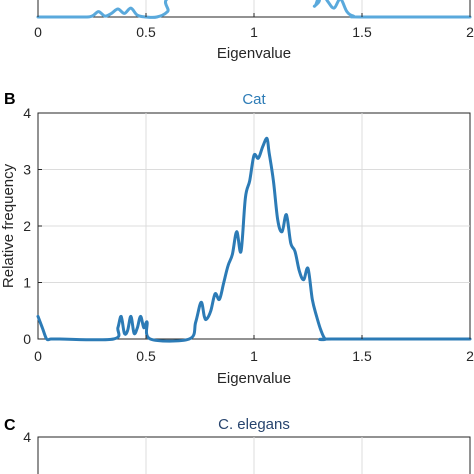  I want to click on panel-a-x-tick-label-4: 2, so click(470, 32).